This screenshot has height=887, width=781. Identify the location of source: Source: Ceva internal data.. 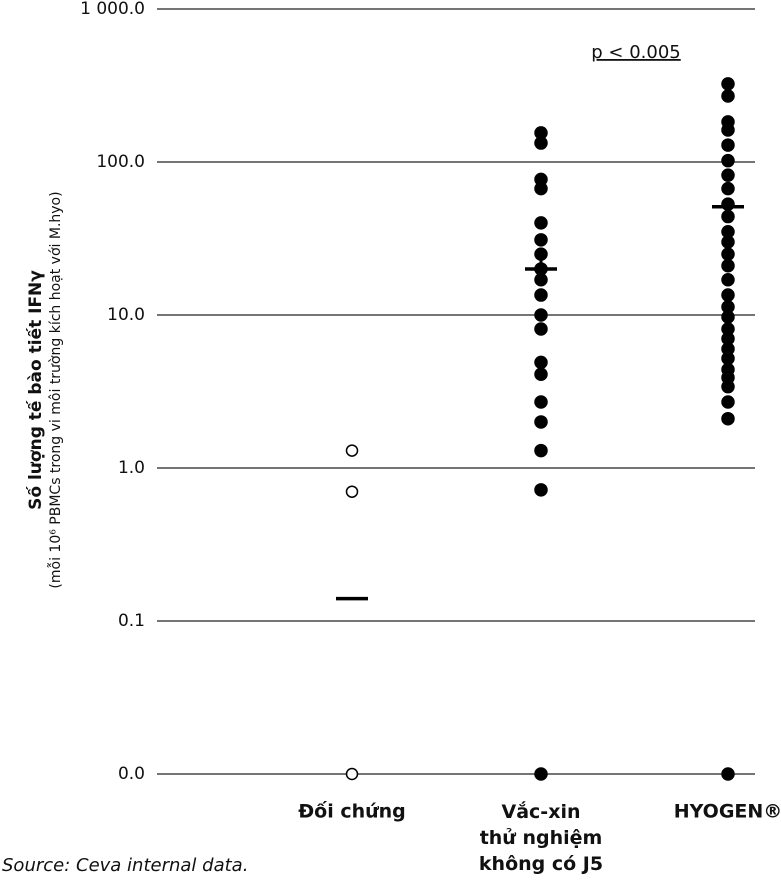
(125, 865).